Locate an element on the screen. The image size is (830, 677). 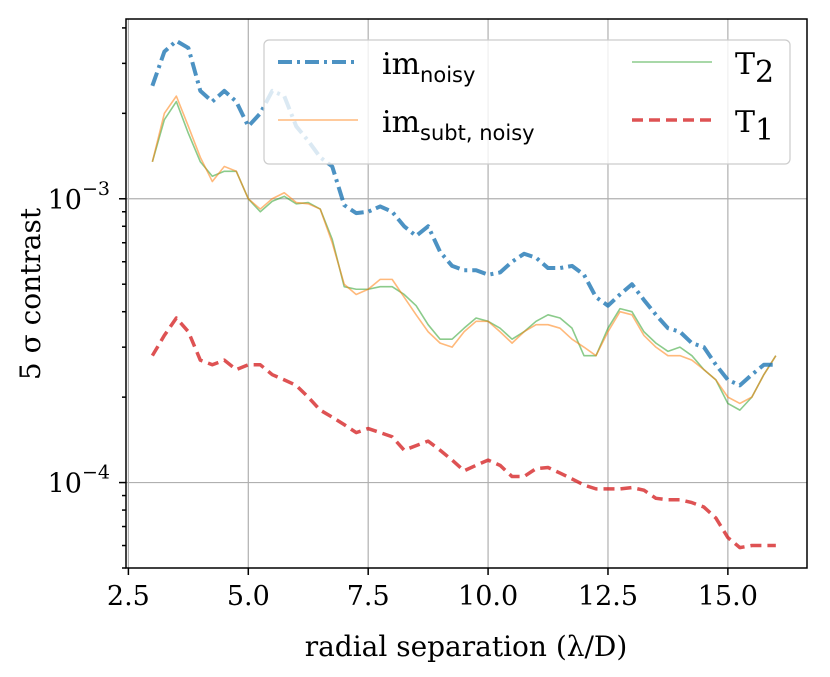
y-tick-label: 10⁻⁴ is located at coordinates (79, 481).